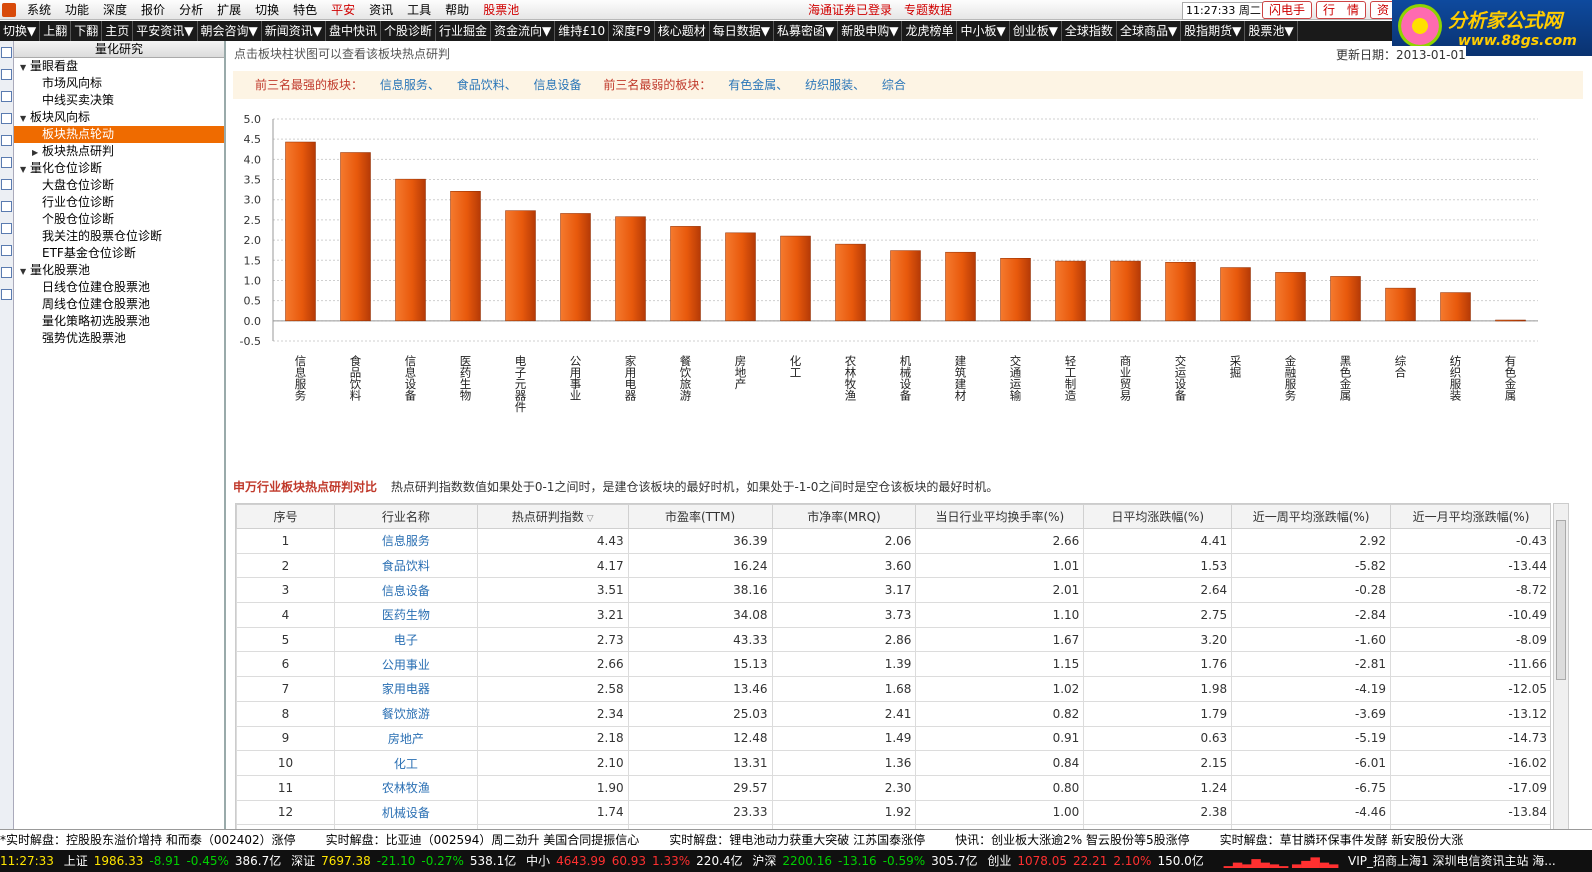  I want to click on sector-link: 食品饮料, so click(405, 565).